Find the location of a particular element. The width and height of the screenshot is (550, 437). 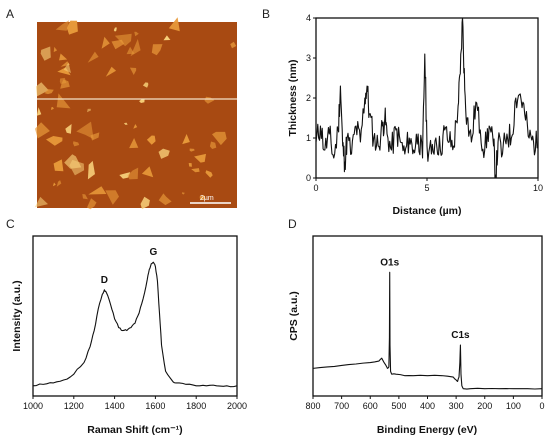

peak-label: C1s is located at coordinates (460, 335).